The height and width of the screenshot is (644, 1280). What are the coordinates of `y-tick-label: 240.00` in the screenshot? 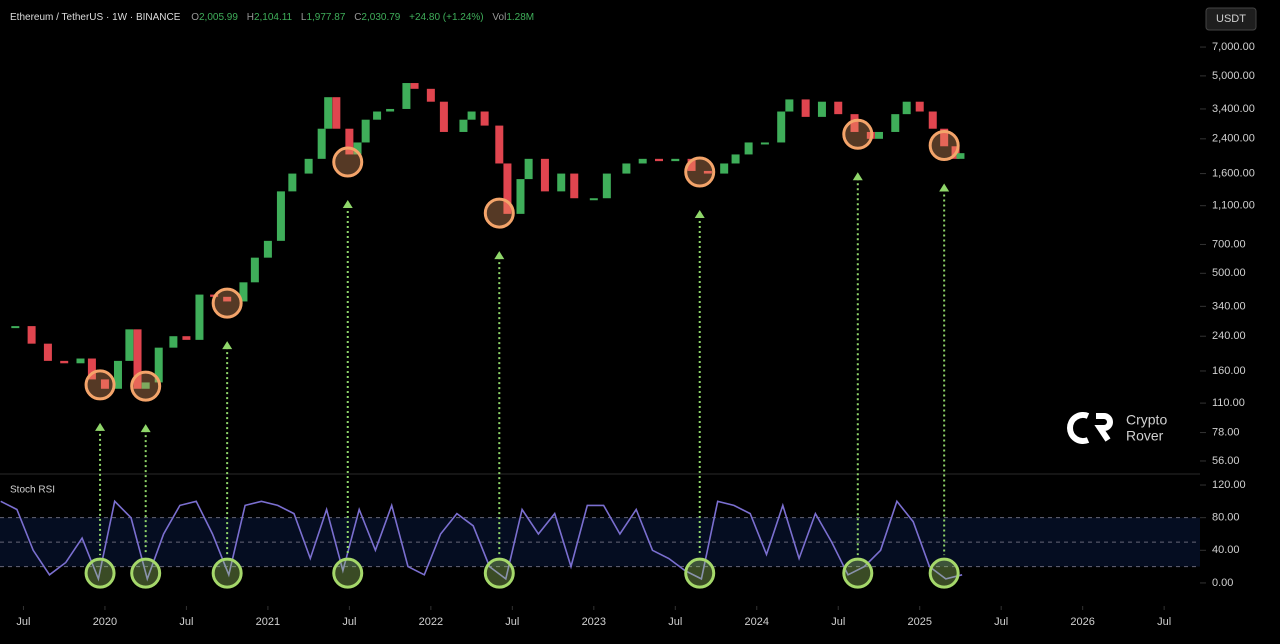 It's located at (1229, 336).